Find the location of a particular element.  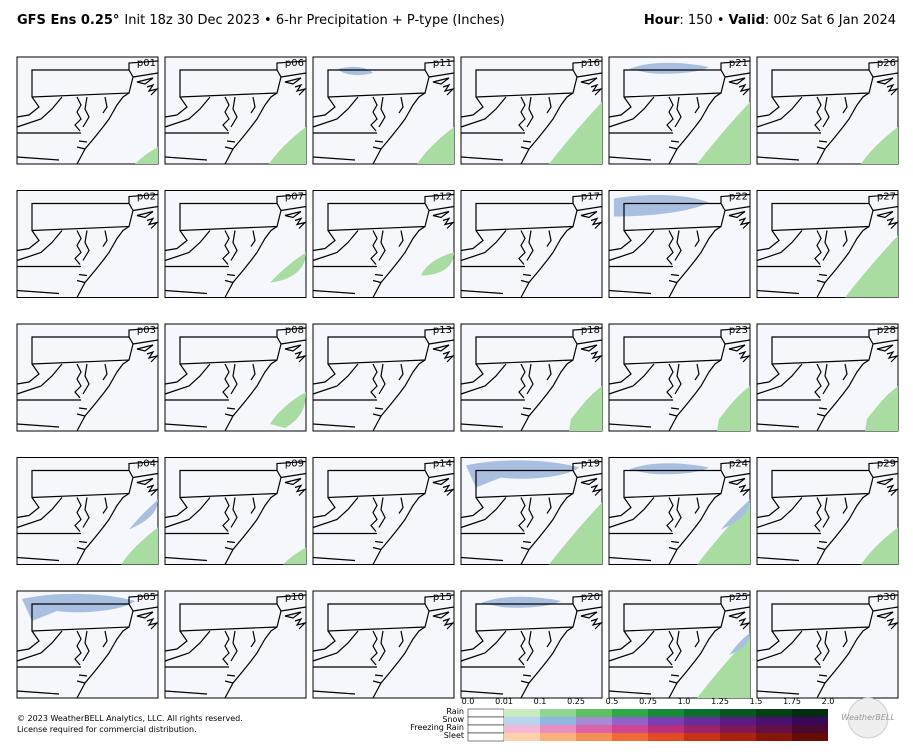

legend-tick: 1.75 is located at coordinates (792, 701).